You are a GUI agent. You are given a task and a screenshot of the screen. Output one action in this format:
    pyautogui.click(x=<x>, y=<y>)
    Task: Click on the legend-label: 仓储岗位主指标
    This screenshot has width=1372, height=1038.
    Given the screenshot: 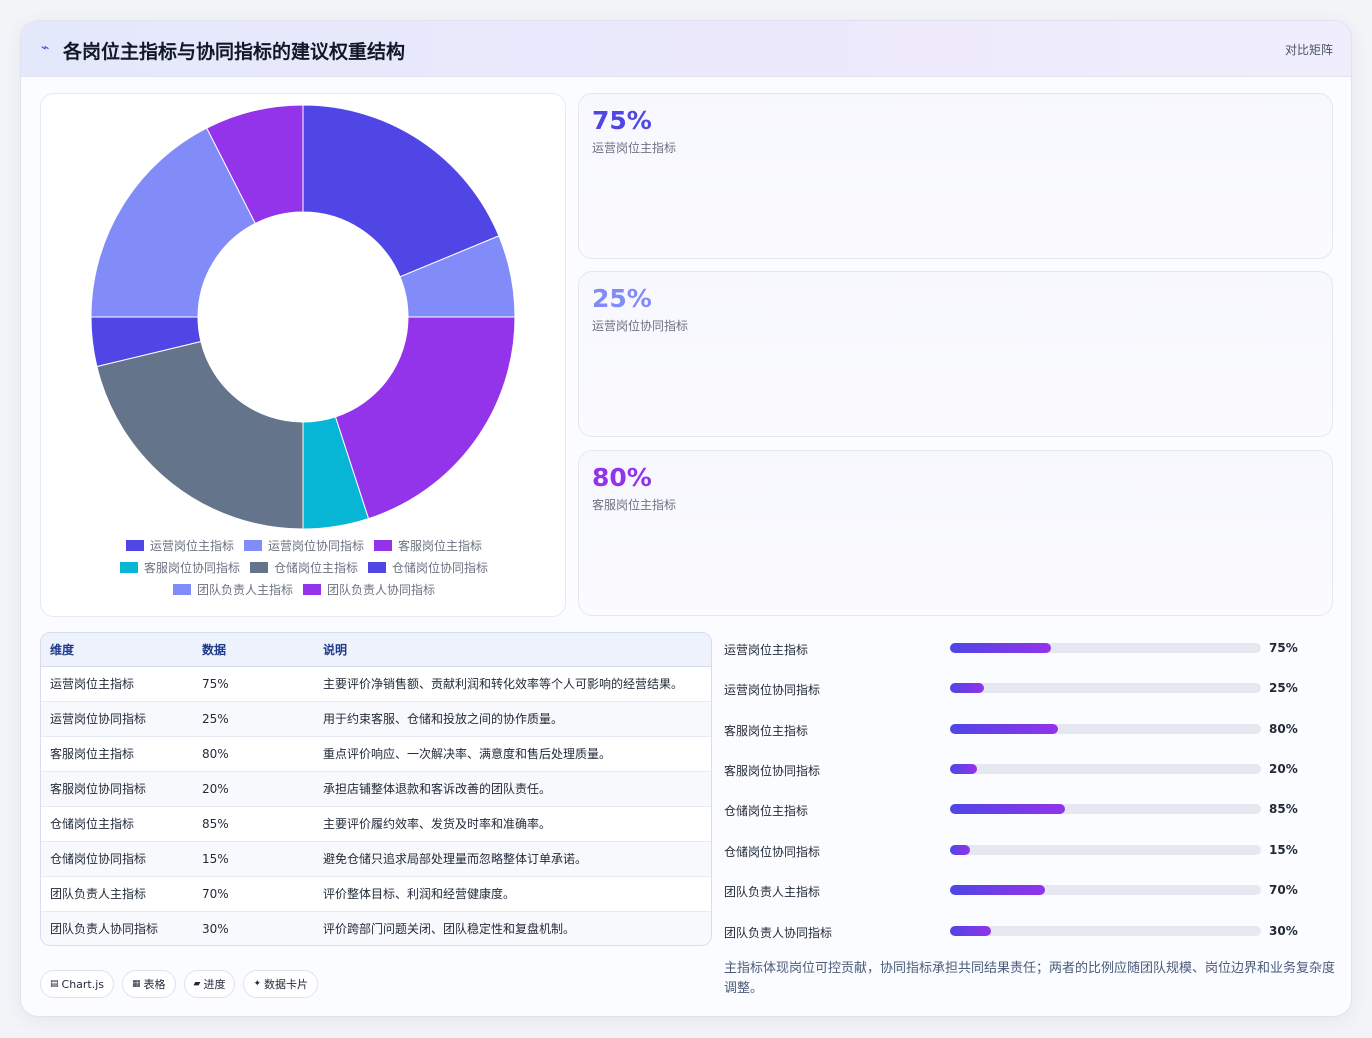 What is the action you would take?
    pyautogui.click(x=315, y=567)
    